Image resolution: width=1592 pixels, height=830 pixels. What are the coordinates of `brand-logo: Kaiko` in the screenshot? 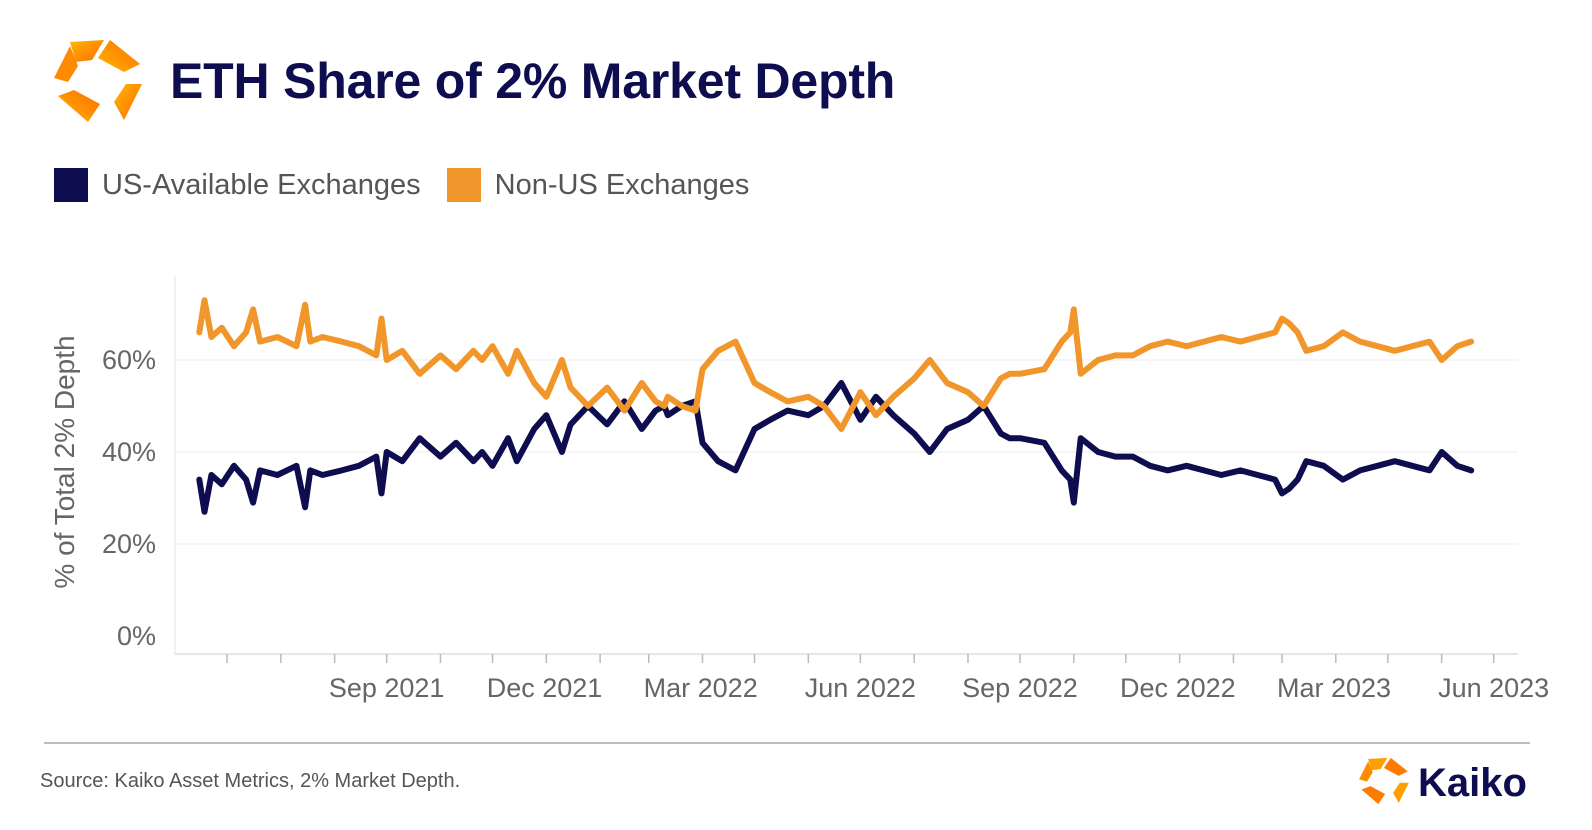 It's located at (1442, 783).